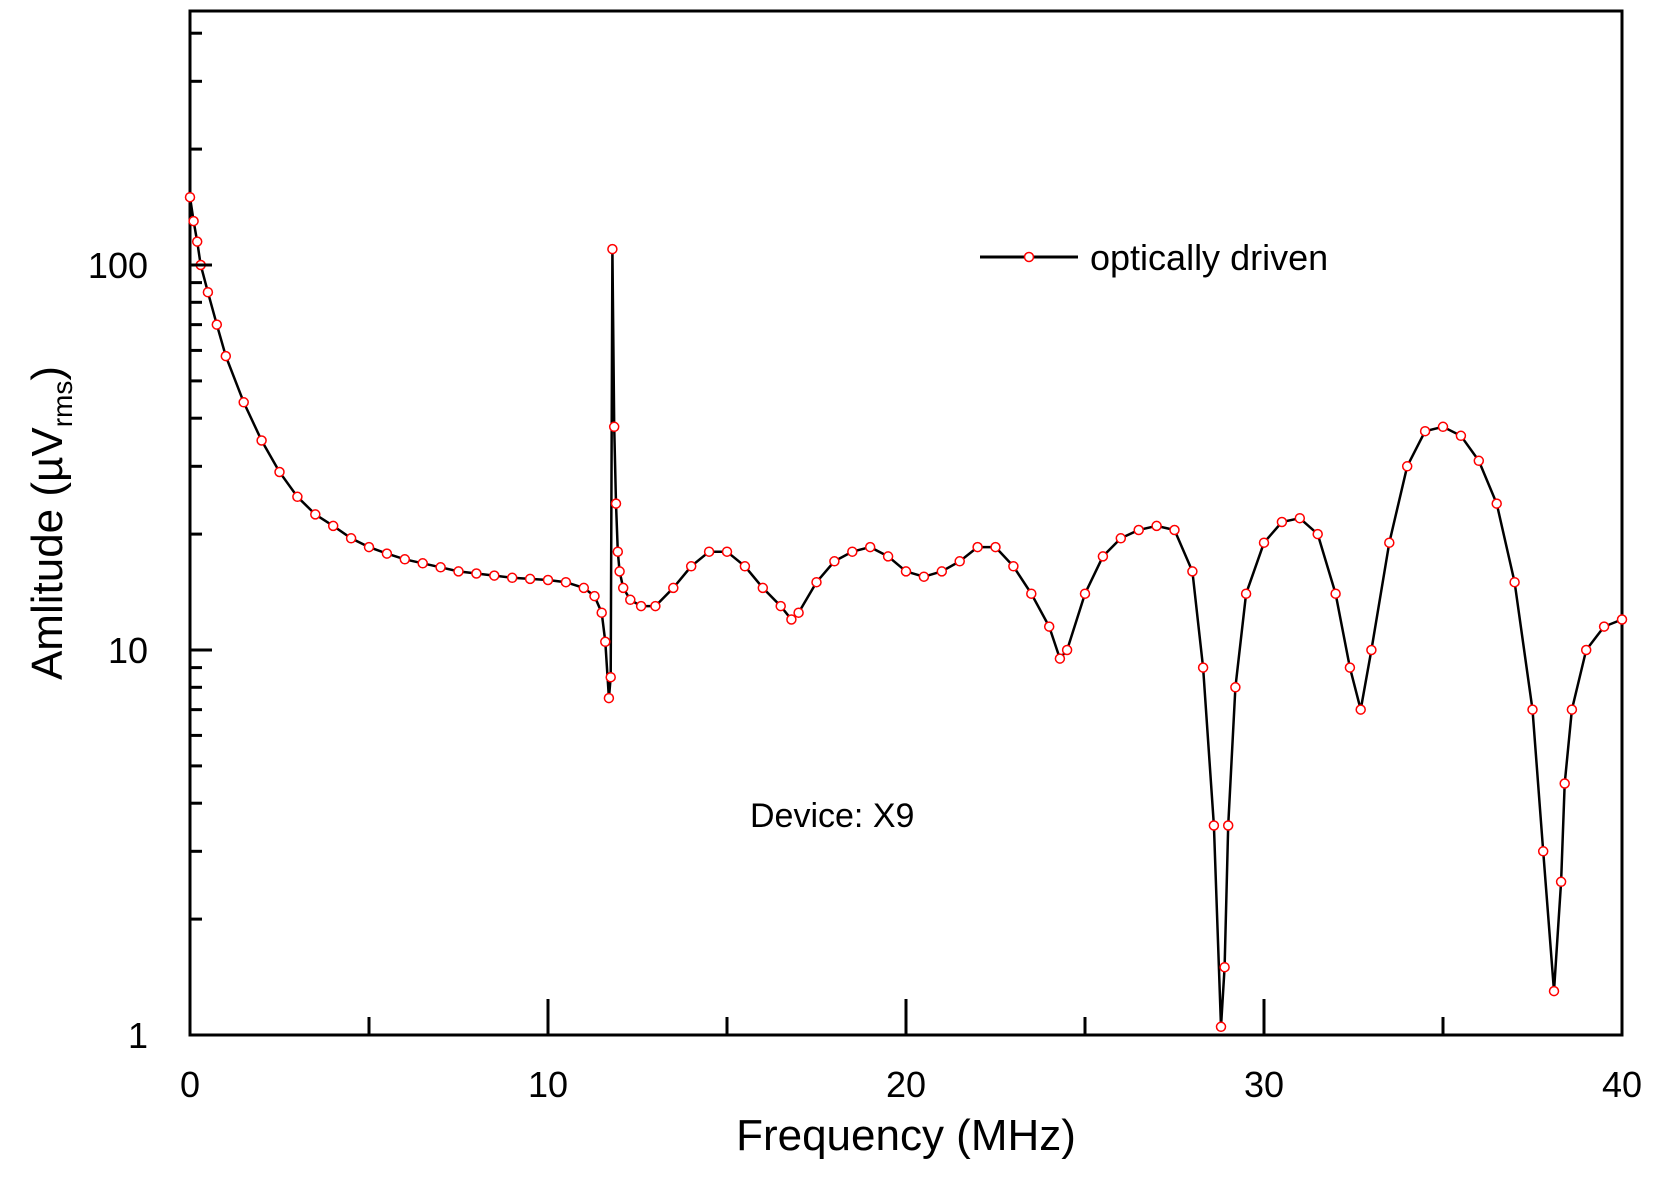  What do you see at coordinates (47, 469) in the screenshot?
I see `y-axis-title-mu: µ` at bounding box center [47, 469].